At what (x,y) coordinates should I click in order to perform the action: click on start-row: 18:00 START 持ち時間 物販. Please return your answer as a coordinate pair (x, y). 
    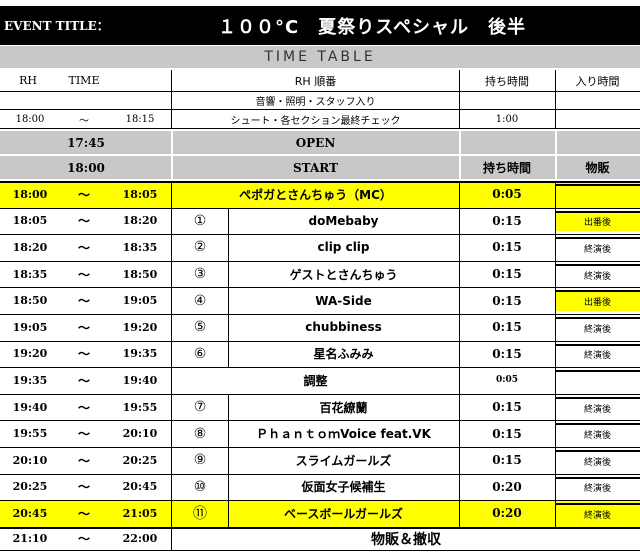
    Looking at the image, I should click on (320, 167).